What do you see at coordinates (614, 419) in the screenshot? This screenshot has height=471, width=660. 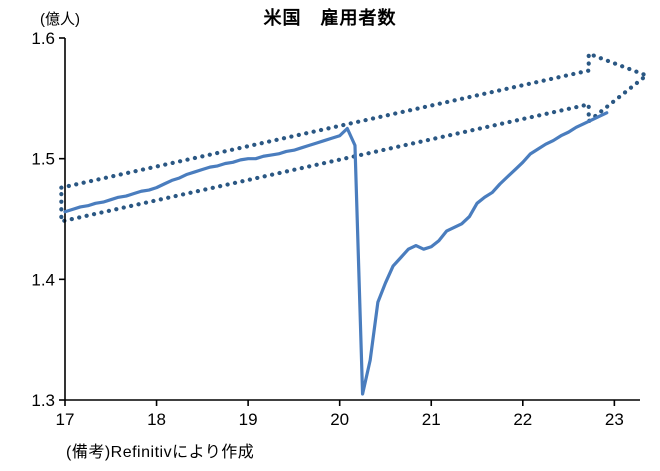 I see `x-tick-label: 23` at bounding box center [614, 419].